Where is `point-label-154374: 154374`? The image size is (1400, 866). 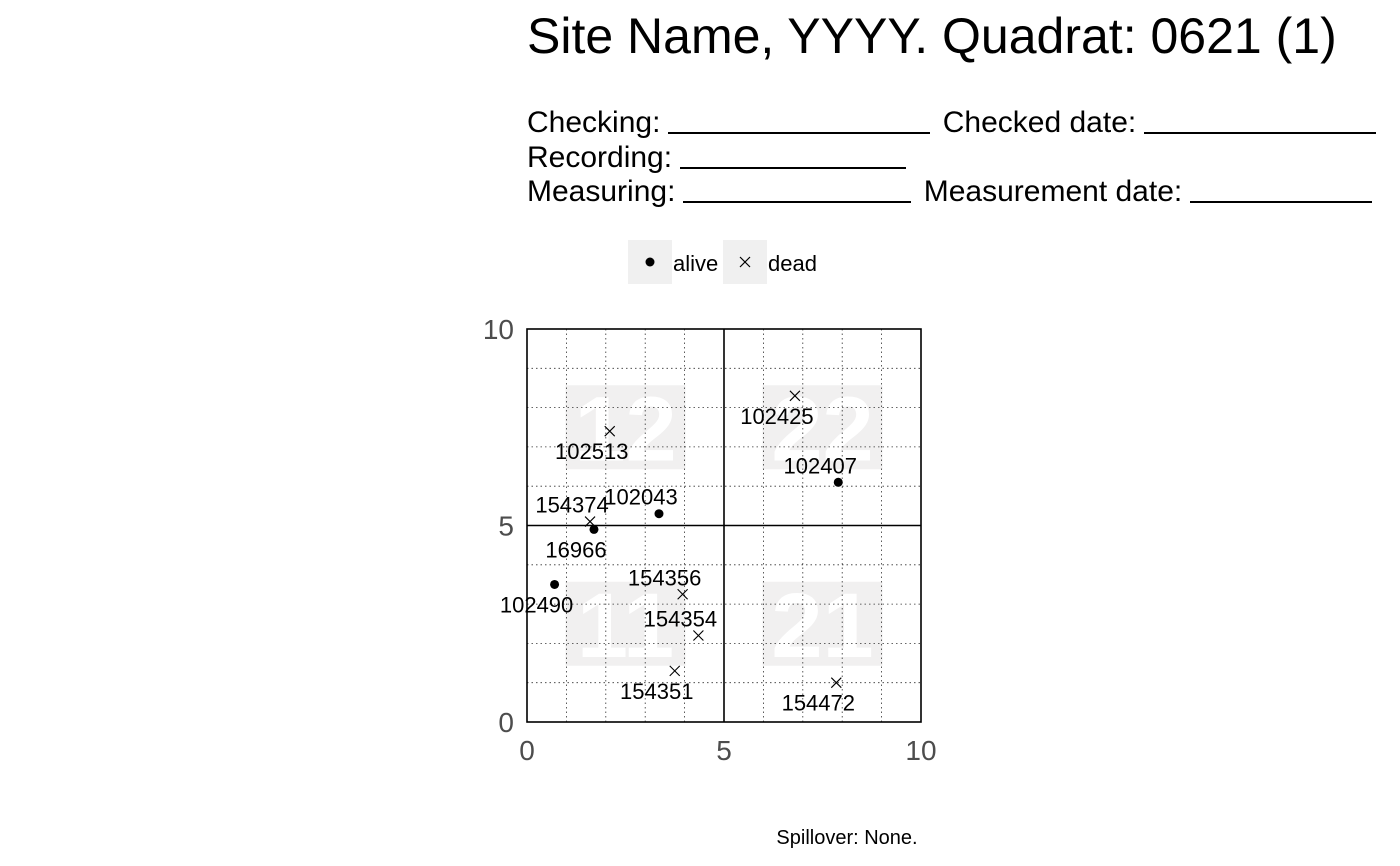
point-label-154374: 154374 is located at coordinates (571, 505).